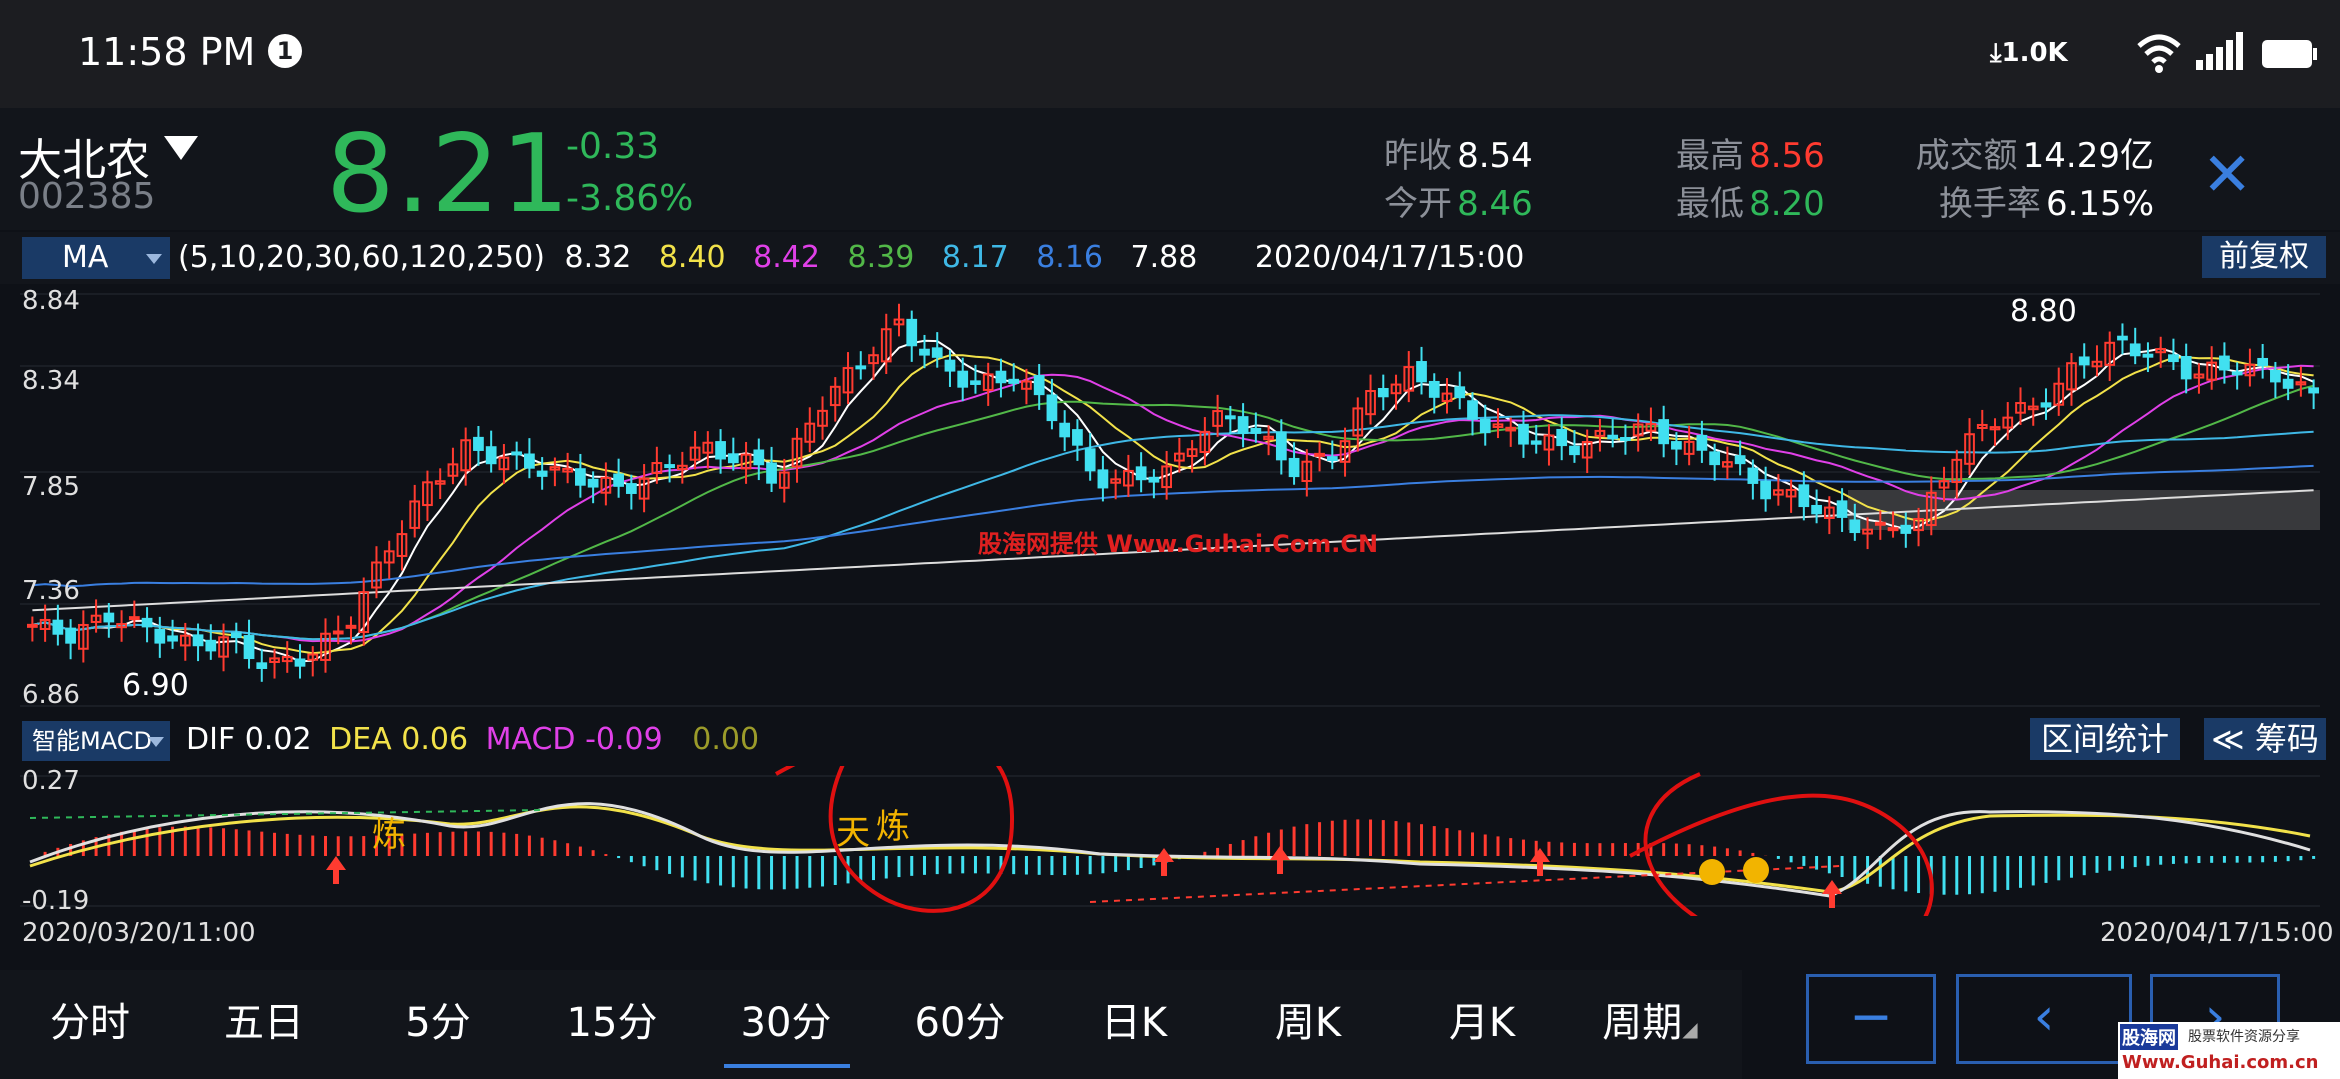 The image size is (2340, 1079). I want to click on tab-wuri: 五日, so click(264, 1023).